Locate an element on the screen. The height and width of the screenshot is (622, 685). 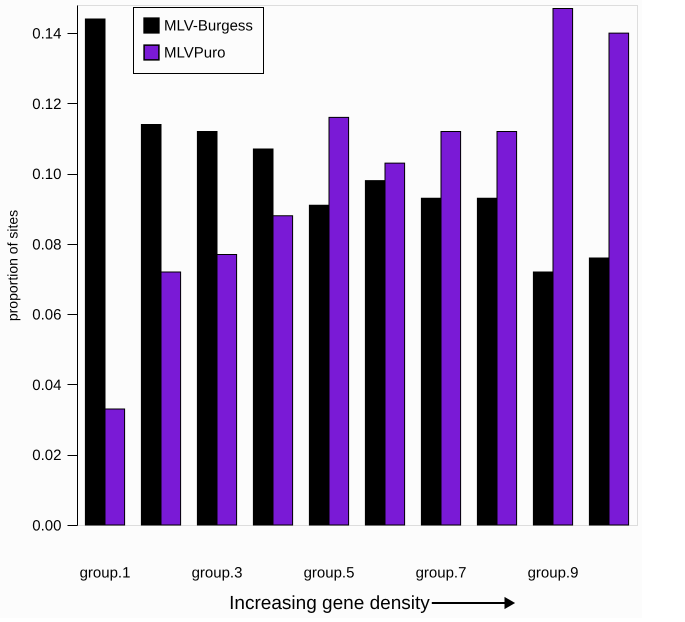
y-tick-label: 0.10 is located at coordinates (47, 175).